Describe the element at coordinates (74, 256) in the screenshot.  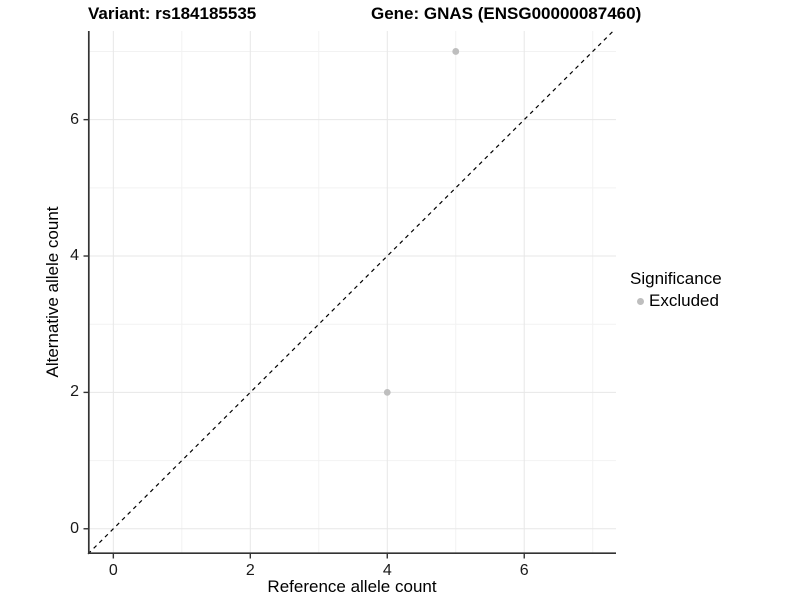
I see `y-tick-label: 4` at that location.